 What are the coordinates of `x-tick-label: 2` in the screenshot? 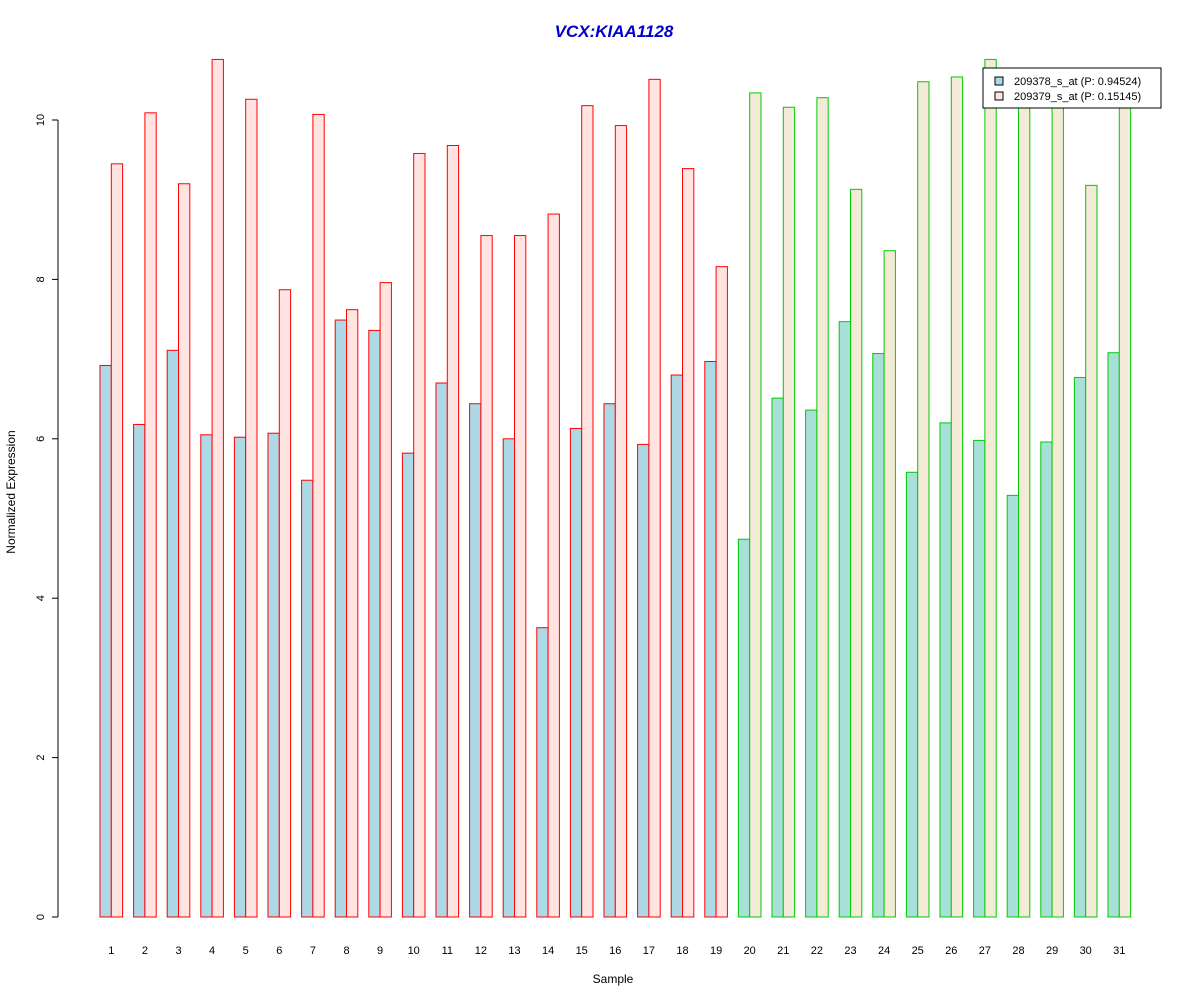 It's located at (145, 951).